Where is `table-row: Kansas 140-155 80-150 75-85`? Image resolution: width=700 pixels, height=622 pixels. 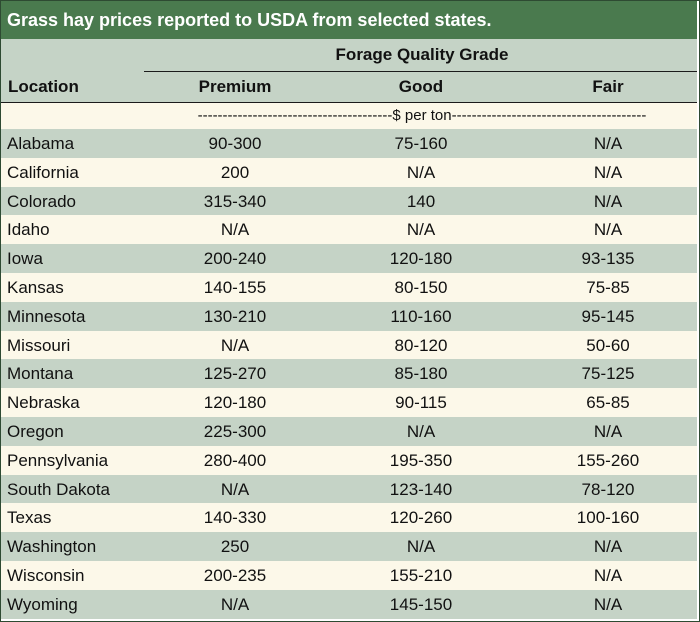
table-row: Kansas 140-155 80-150 75-85 is located at coordinates (349, 287).